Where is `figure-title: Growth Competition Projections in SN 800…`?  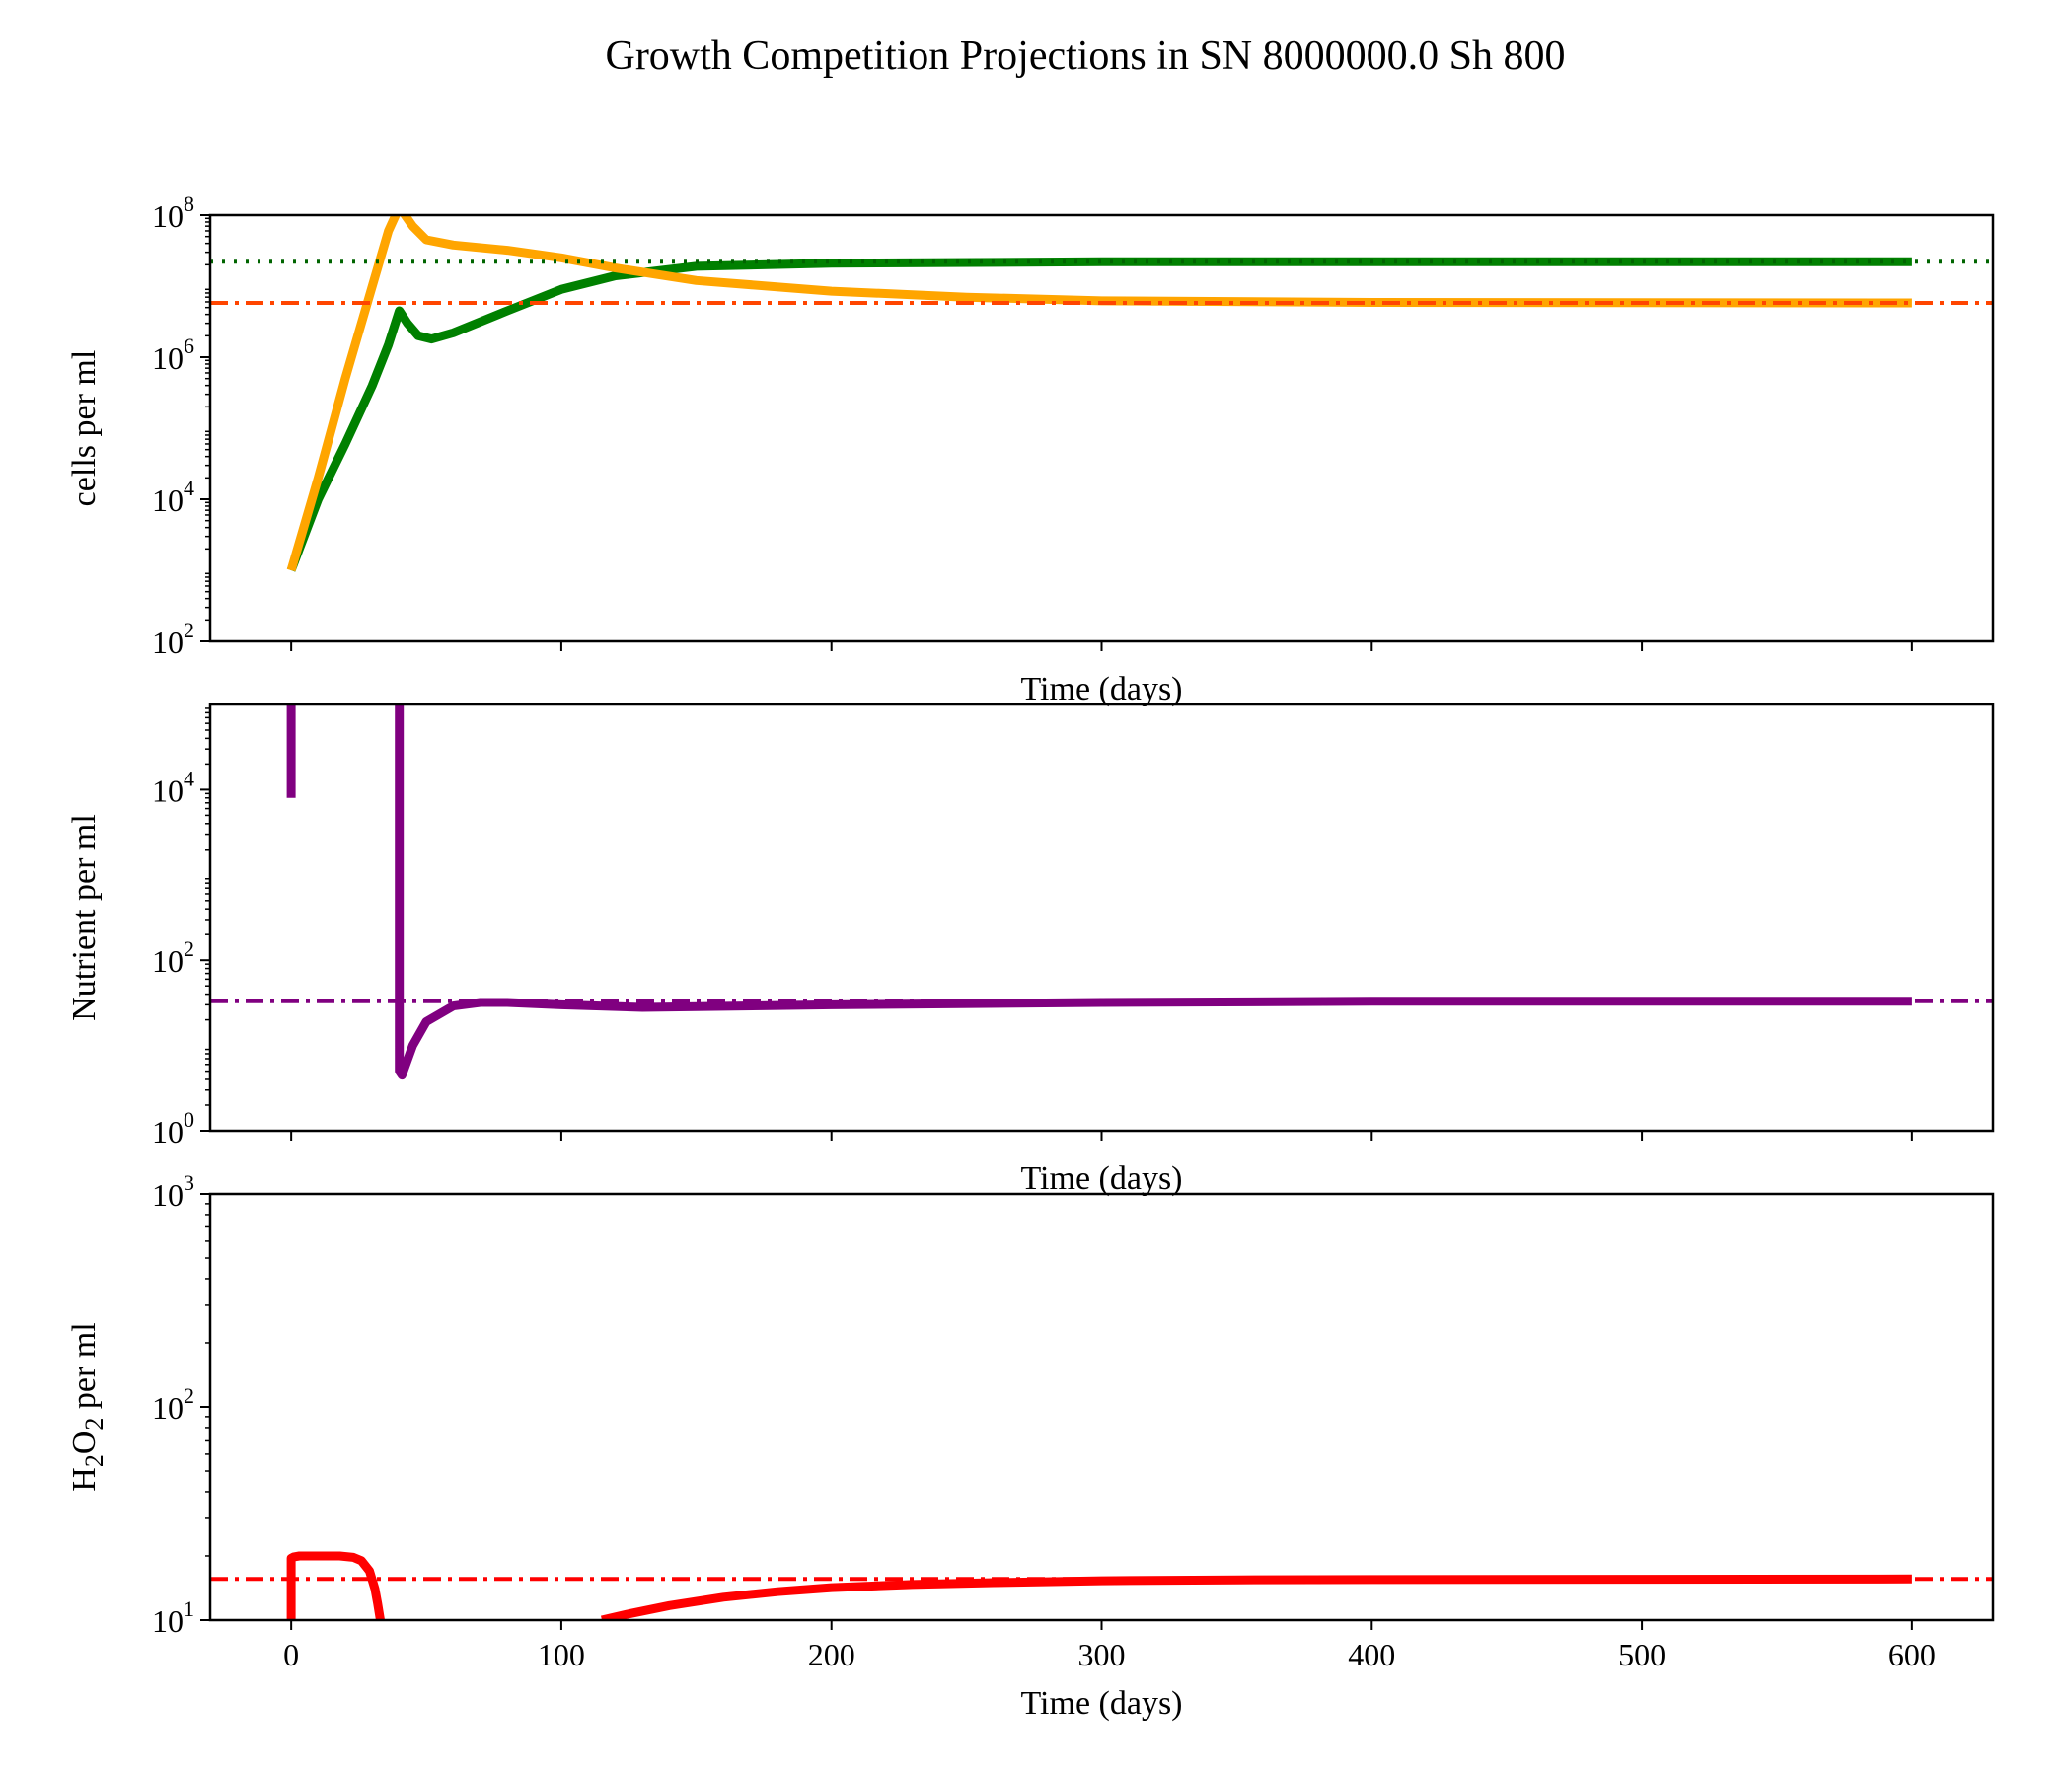 figure-title: Growth Competition Projections in SN 800… is located at coordinates (1085, 57).